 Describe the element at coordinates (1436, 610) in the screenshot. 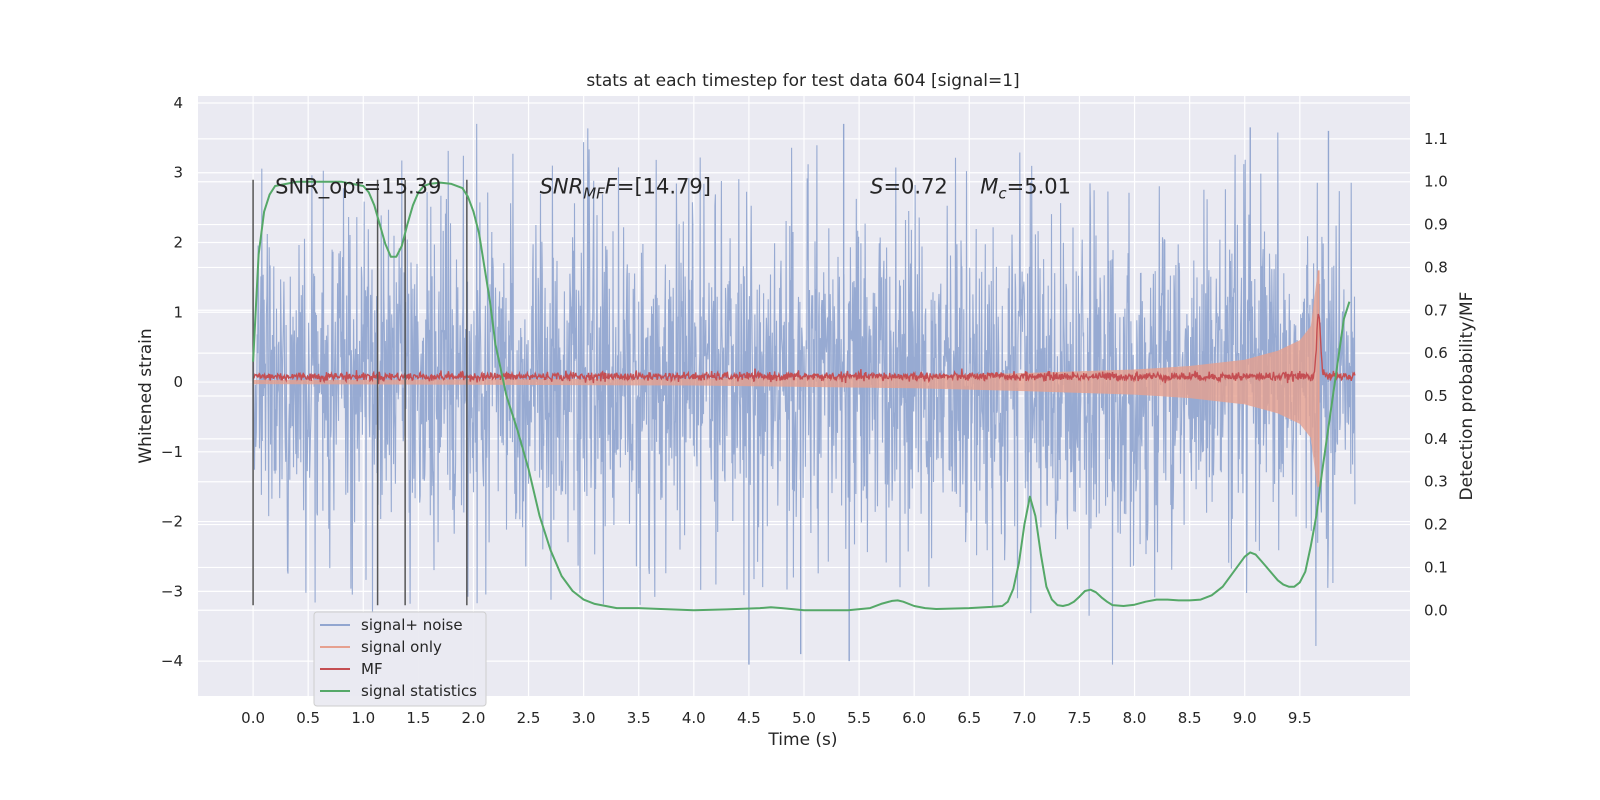

I see `y2-tick-label: 0.0` at that location.